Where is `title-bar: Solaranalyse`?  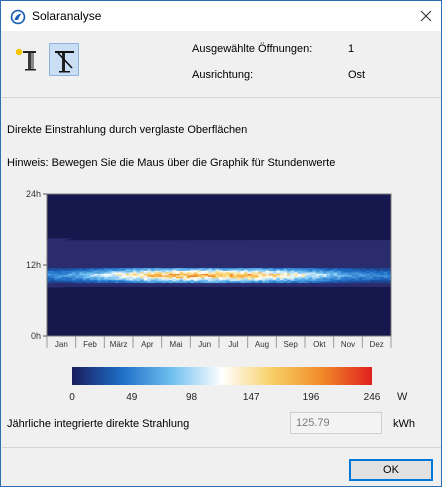
title-bar: Solaranalyse is located at coordinates (221, 16).